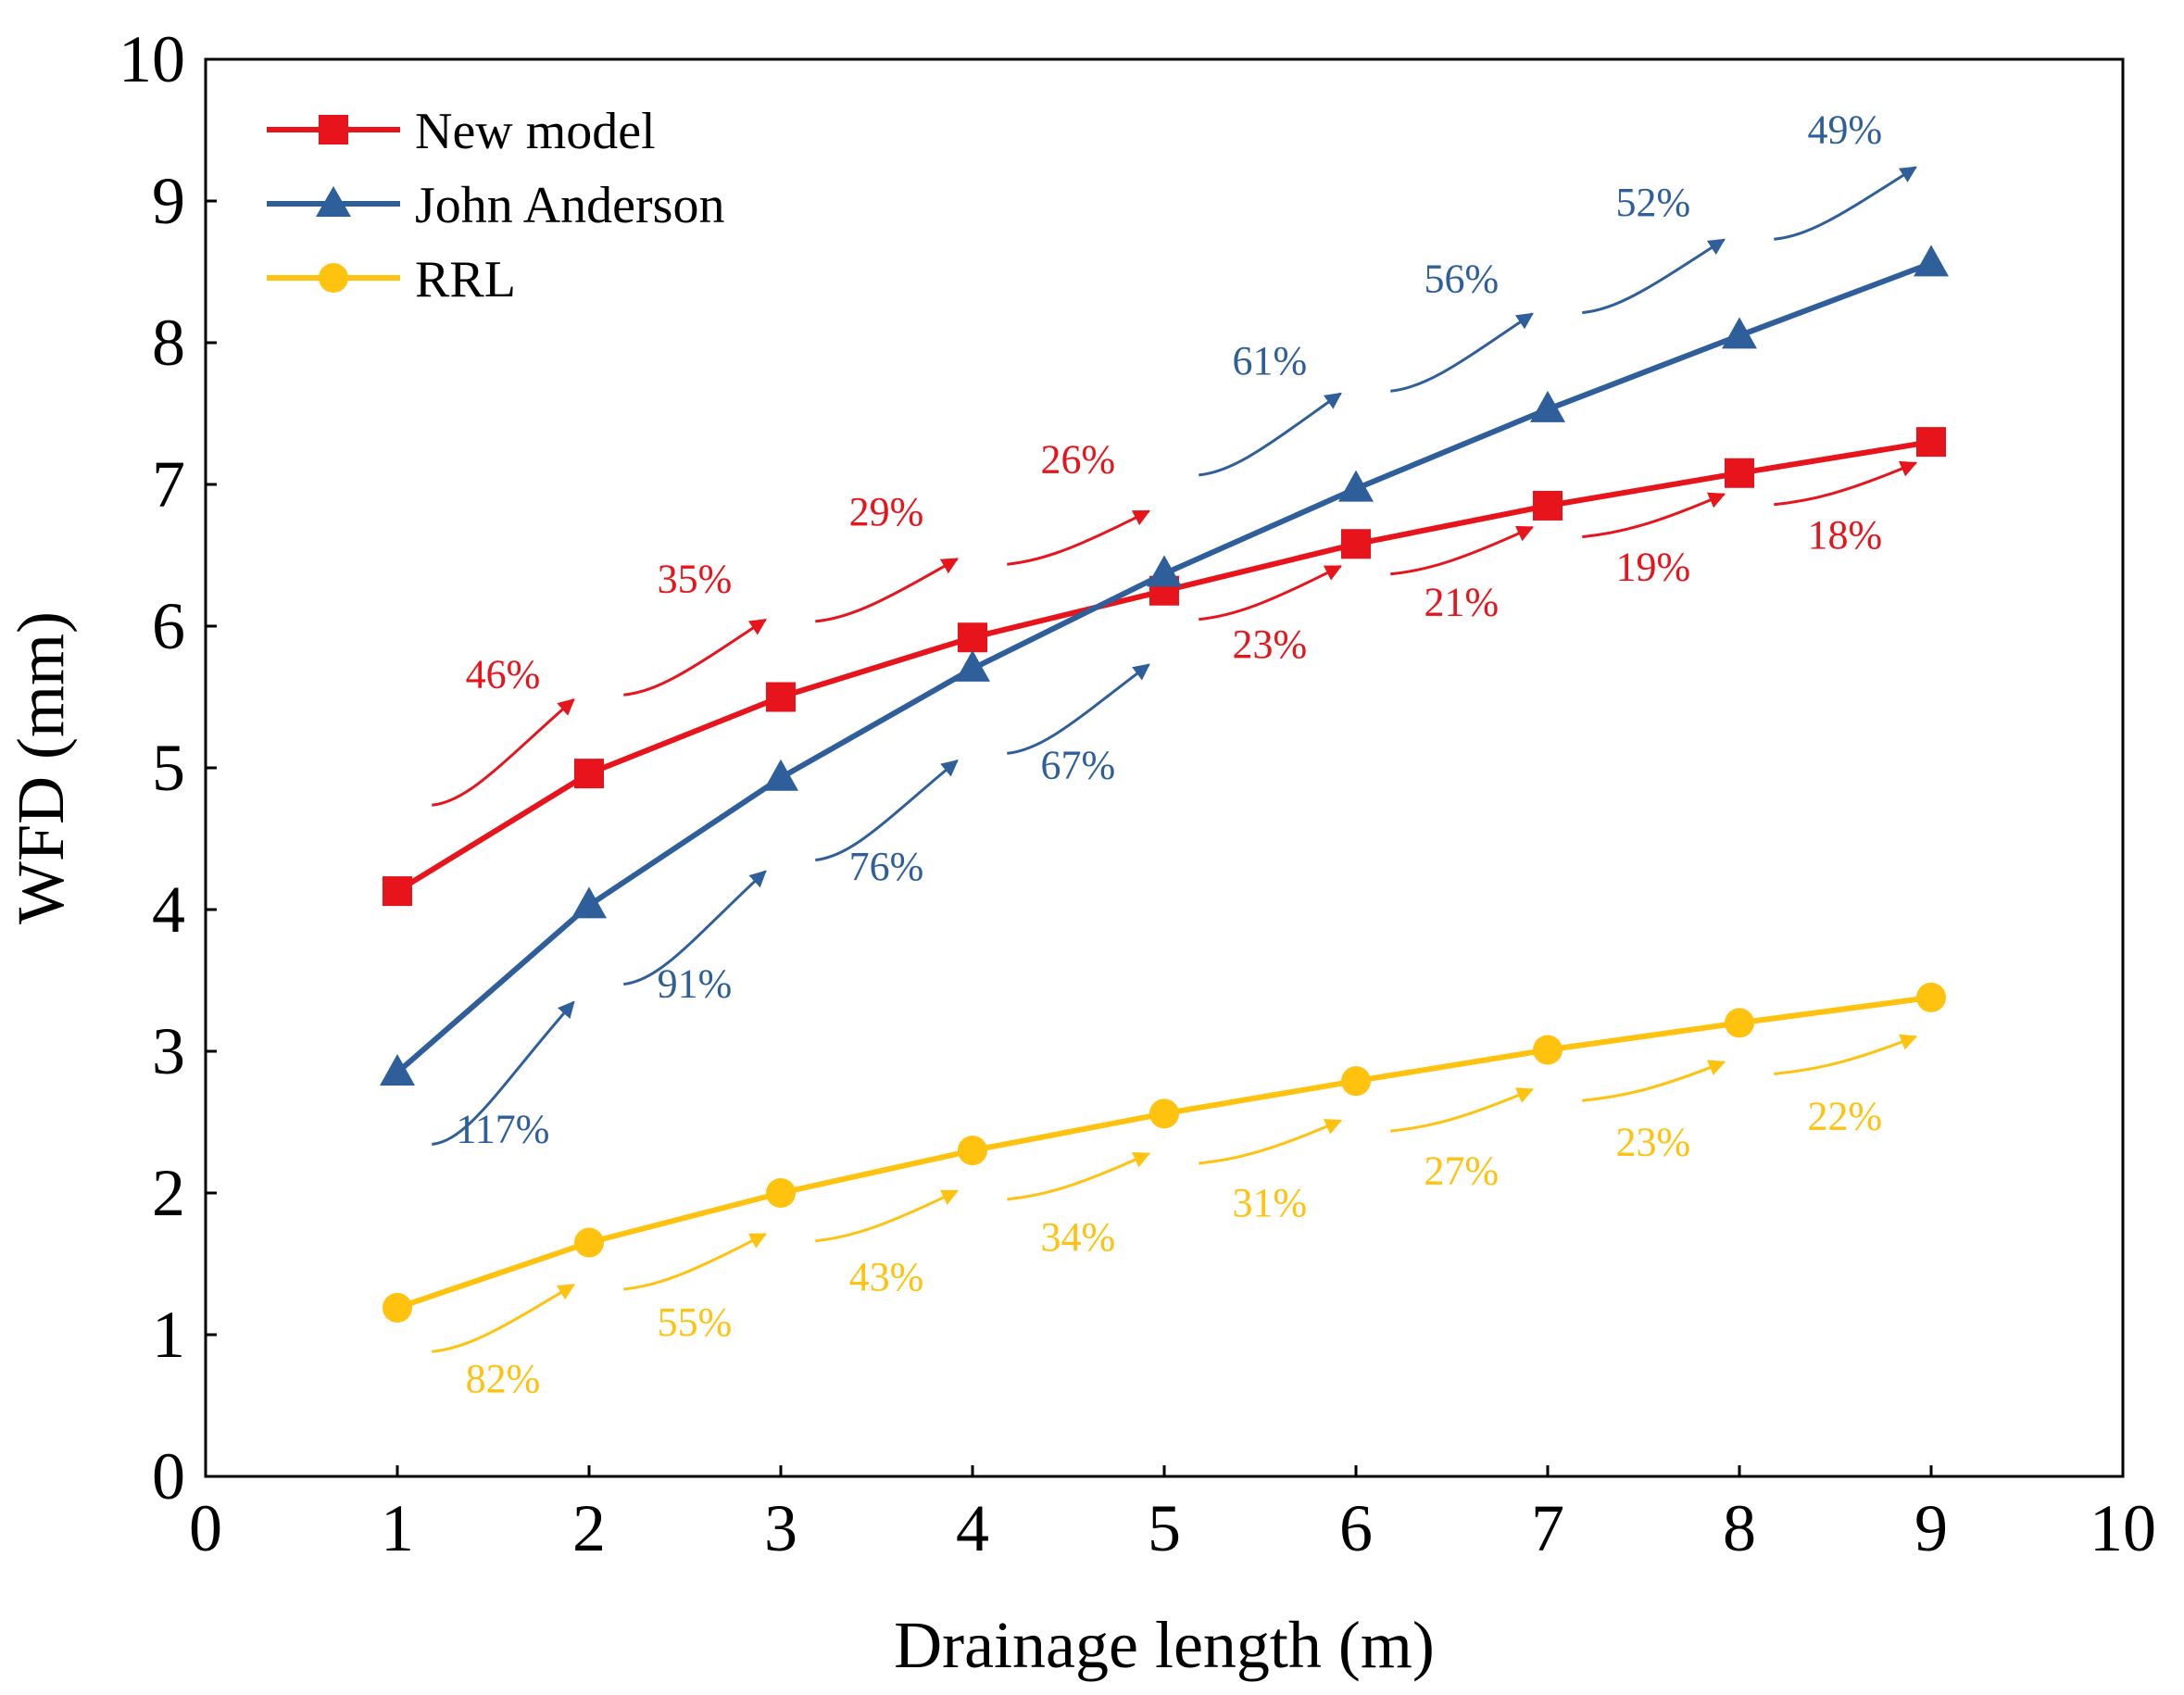 The width and height of the screenshot is (2184, 1695). Describe the element at coordinates (886, 511) in the screenshot. I see `annotation-label-new-model-2: 29%` at that location.